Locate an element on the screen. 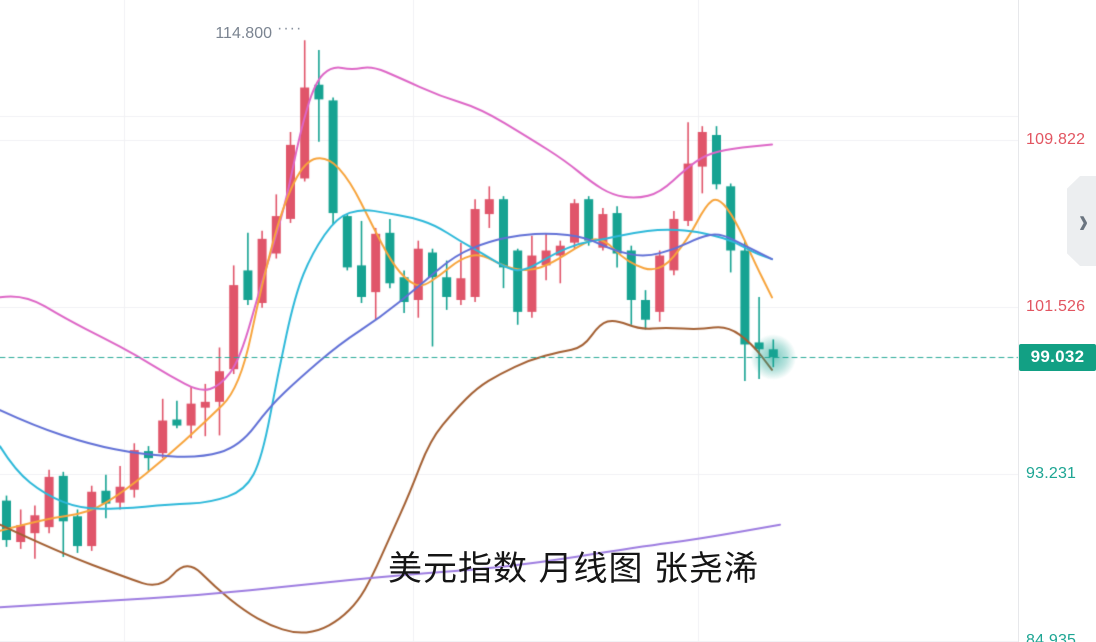  expand-panel-button: › is located at coordinates (1081, 221).